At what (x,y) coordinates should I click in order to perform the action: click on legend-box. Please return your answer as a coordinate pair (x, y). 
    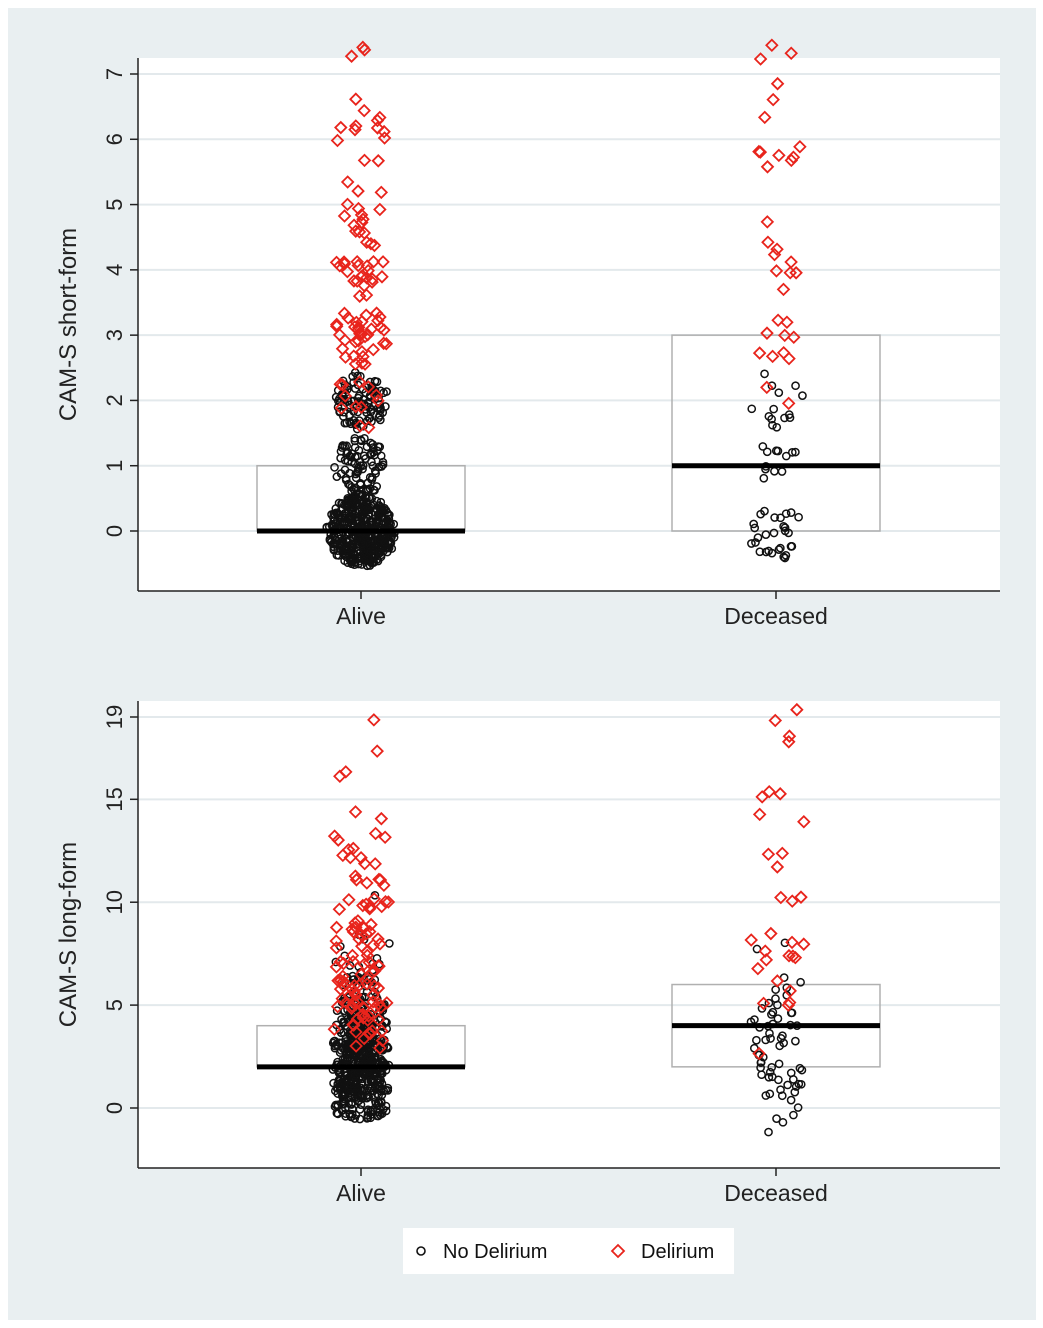
    Looking at the image, I should click on (568, 1251).